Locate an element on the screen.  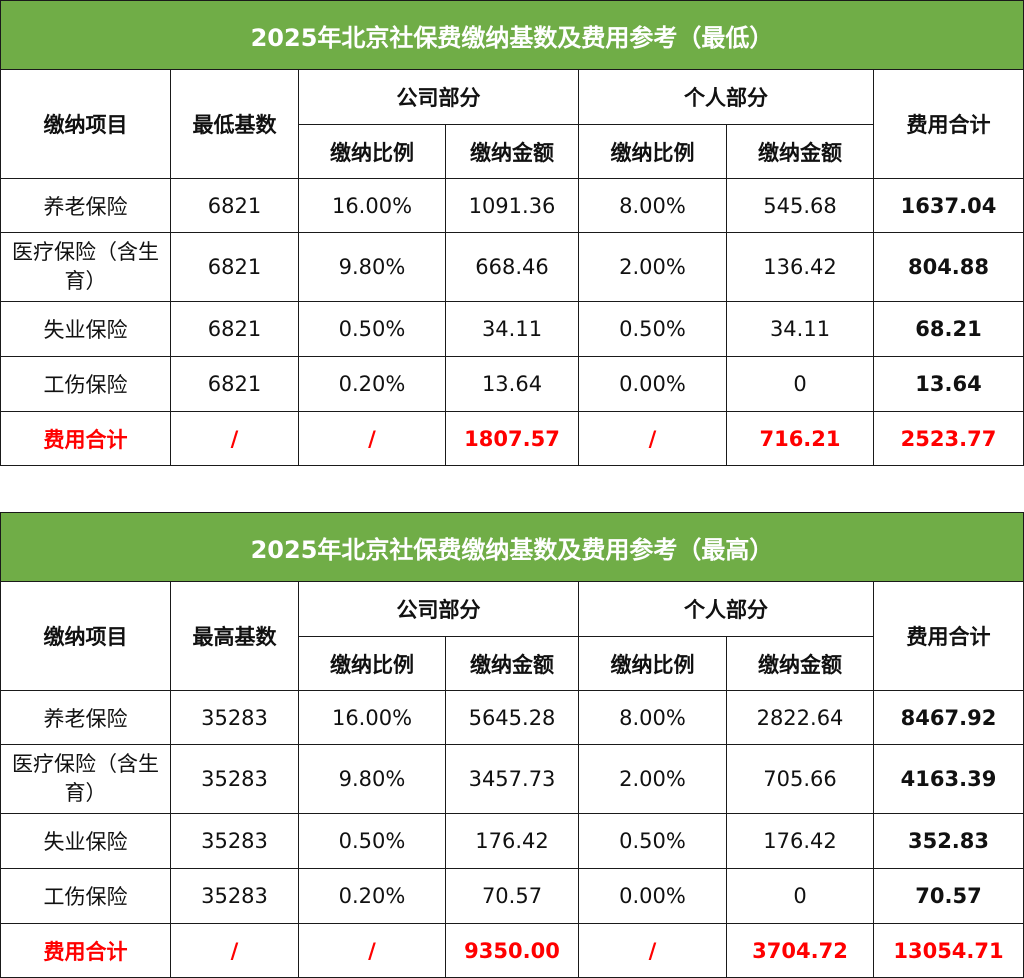
table-title: 2025年北京社保费缴纳基数及费用参考（最高） is located at coordinates (512, 547).